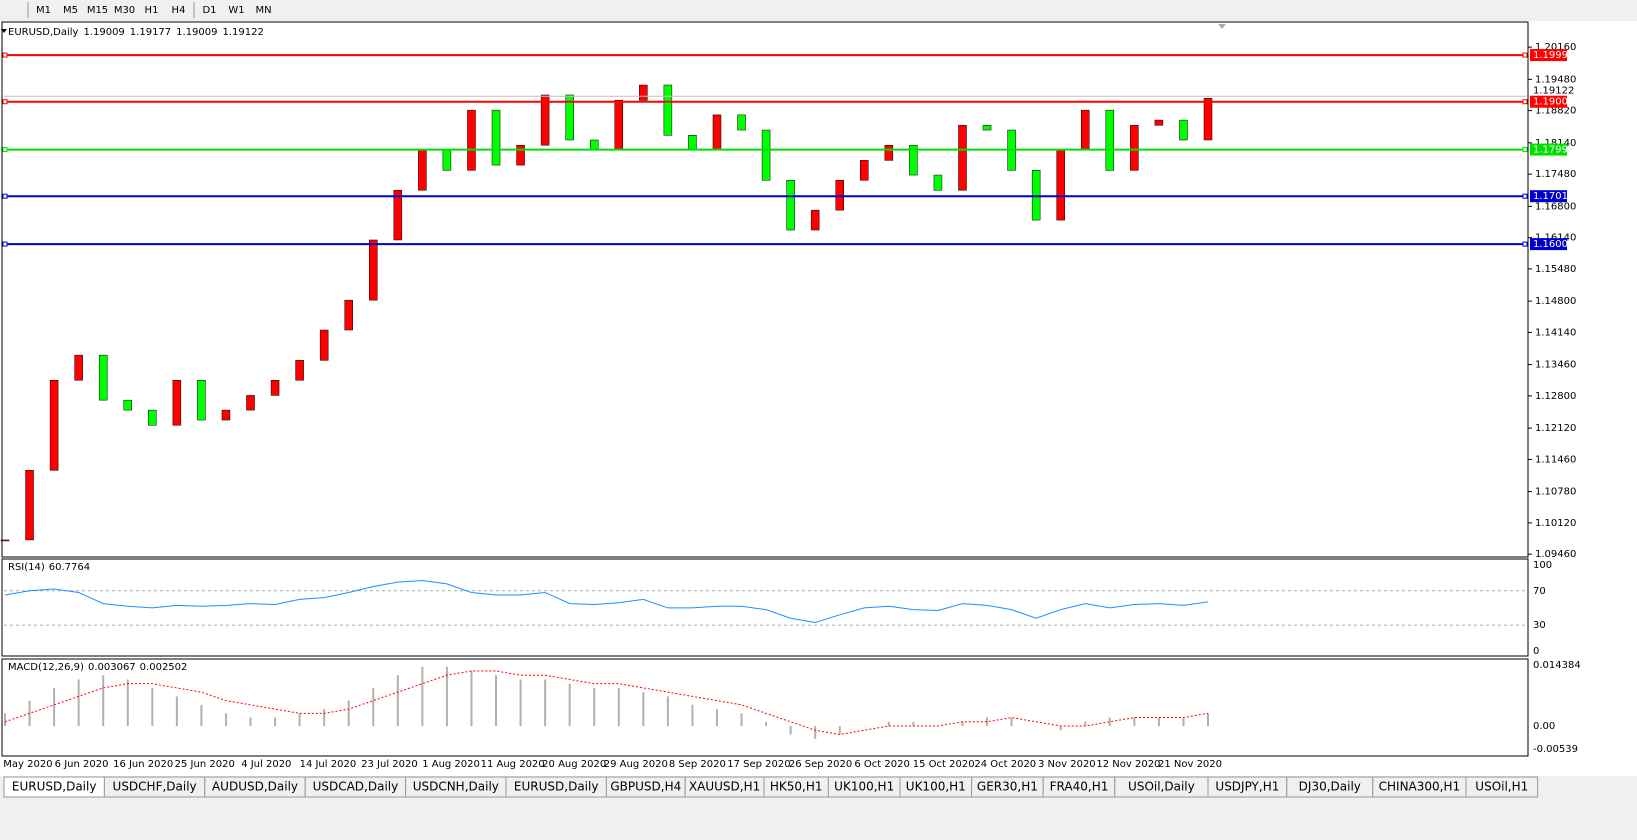 This screenshot has height=840, width=1637. I want to click on tab-label: USDCAD,Daily, so click(356, 787).